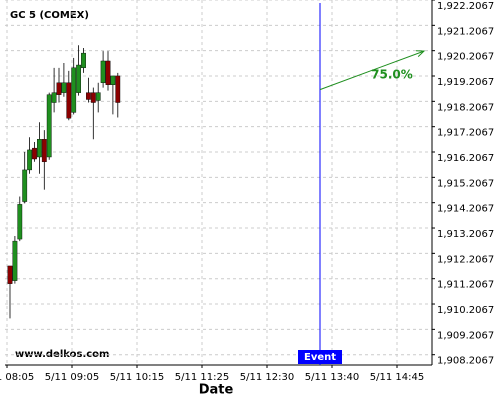 The image size is (500, 400). I want to click on arrow-head, so click(420, 53).